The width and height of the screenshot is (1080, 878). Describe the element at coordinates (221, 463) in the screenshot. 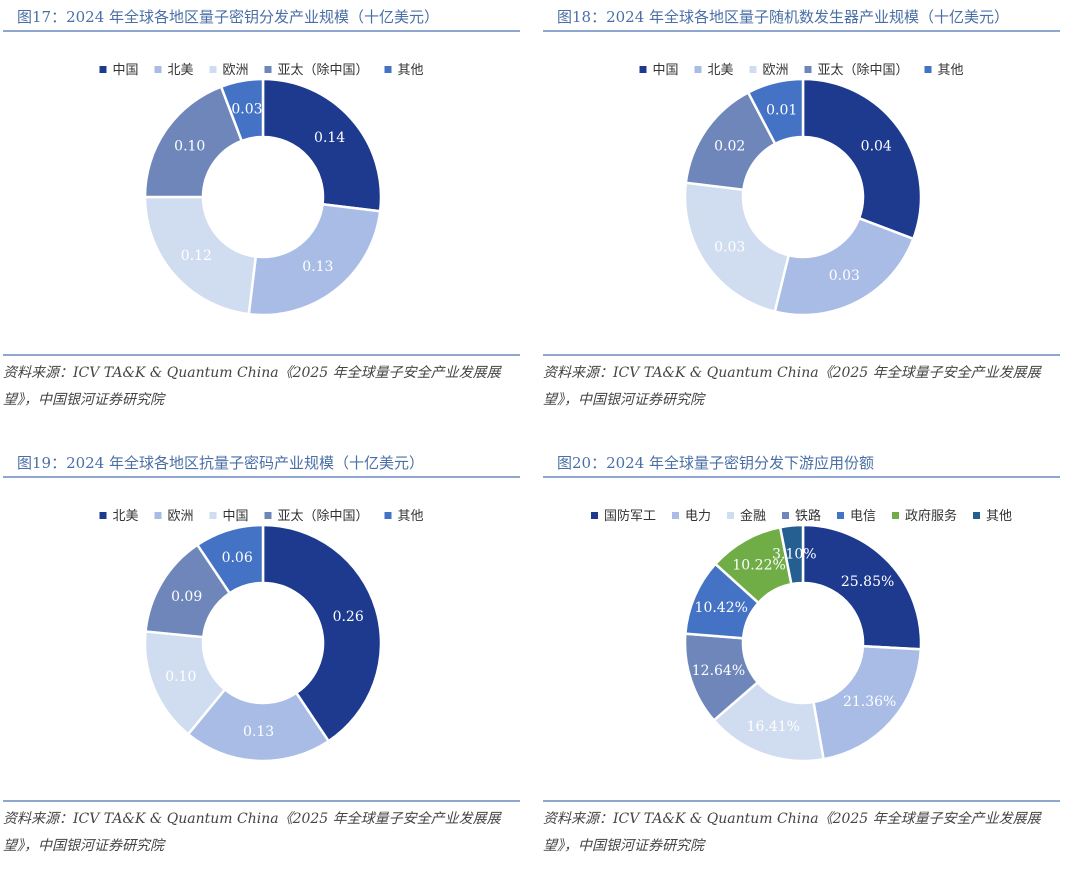

I see `chart-title: 图19：2024 年全球各地区抗量子密码产业规模（十亿美元）` at that location.